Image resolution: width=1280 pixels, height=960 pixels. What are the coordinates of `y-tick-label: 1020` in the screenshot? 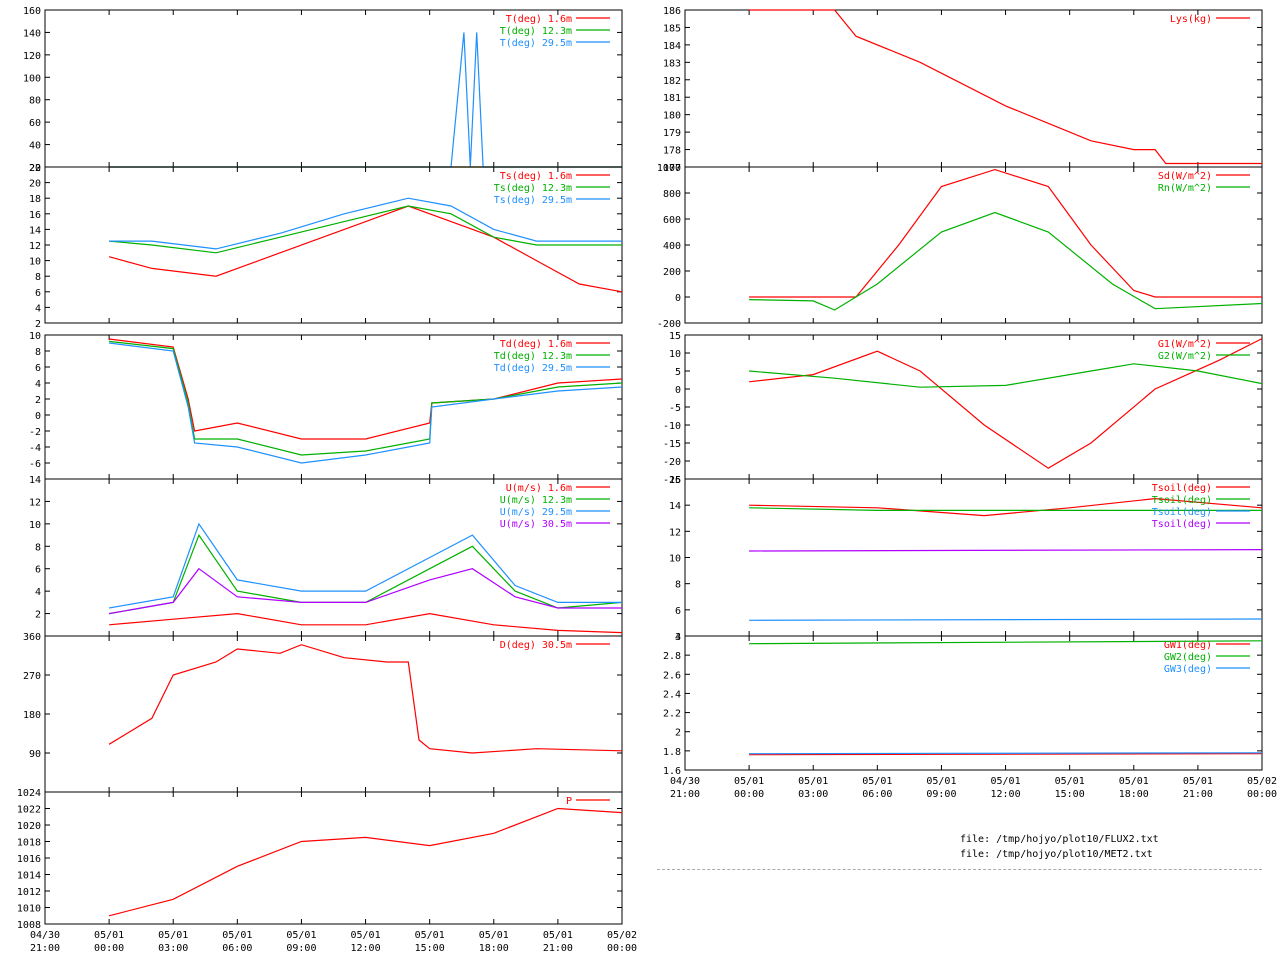 It's located at (29, 826).